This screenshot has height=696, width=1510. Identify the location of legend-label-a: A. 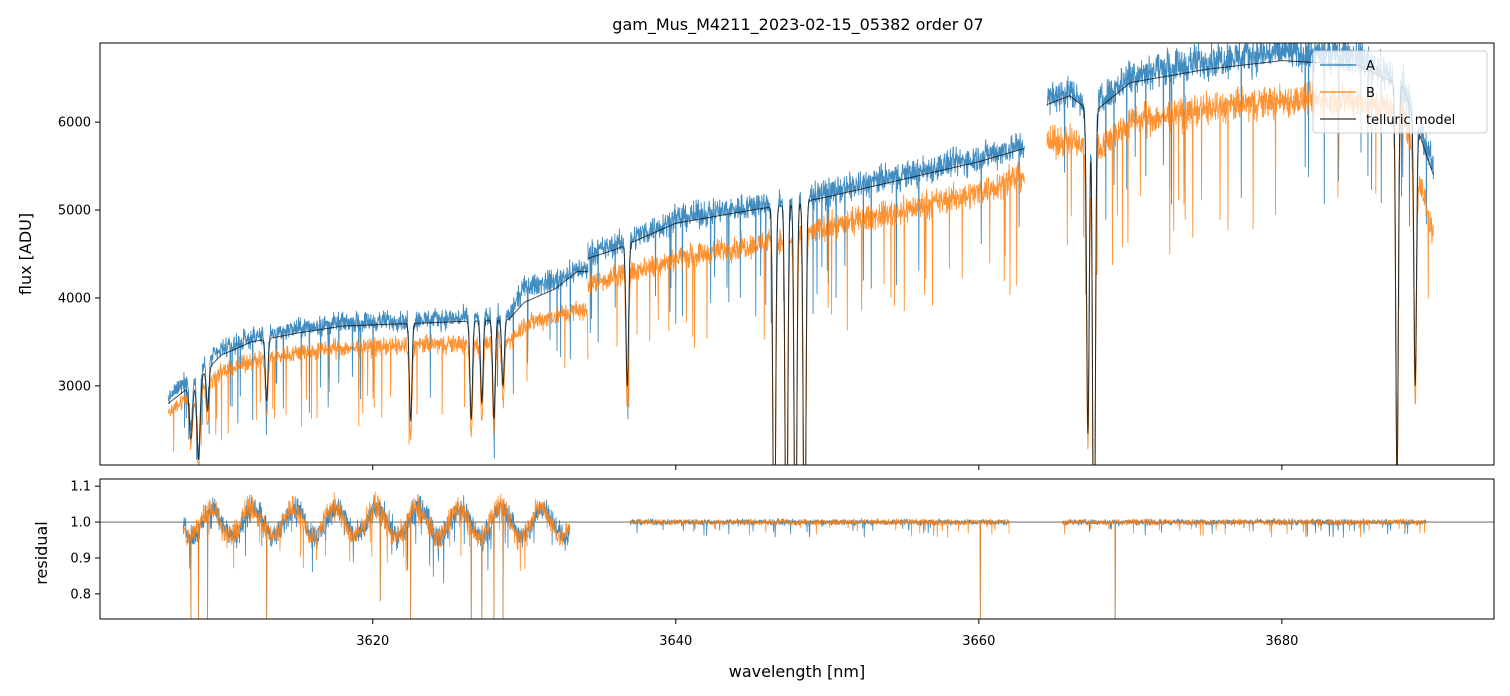
(1370, 66).